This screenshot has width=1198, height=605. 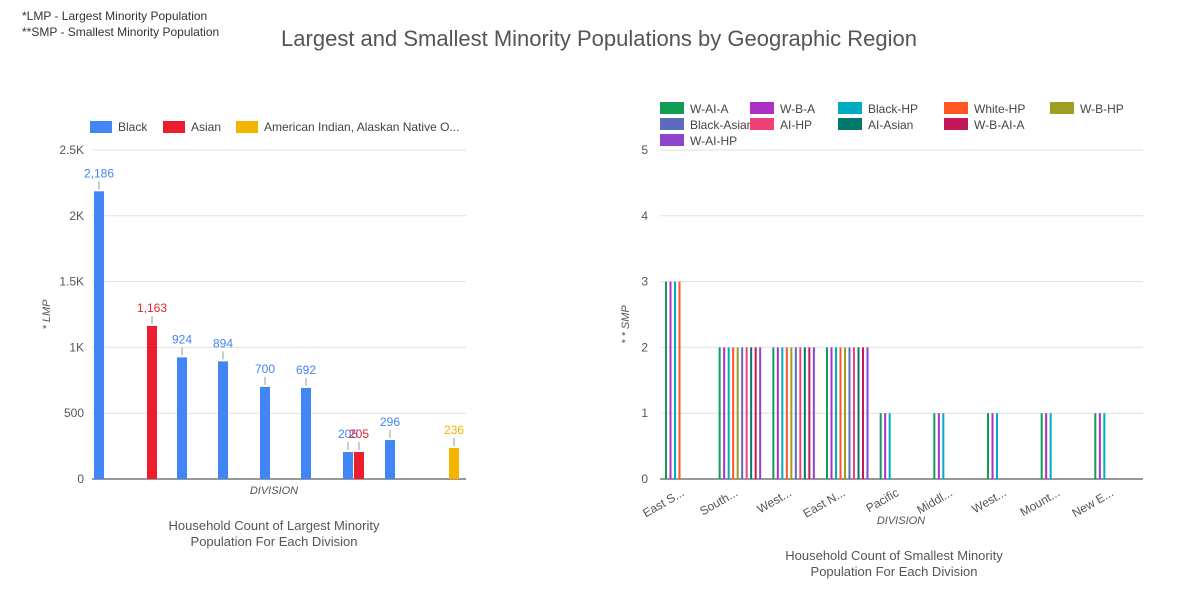 I want to click on y-axis-title: * * SMP, so click(x=626, y=324).